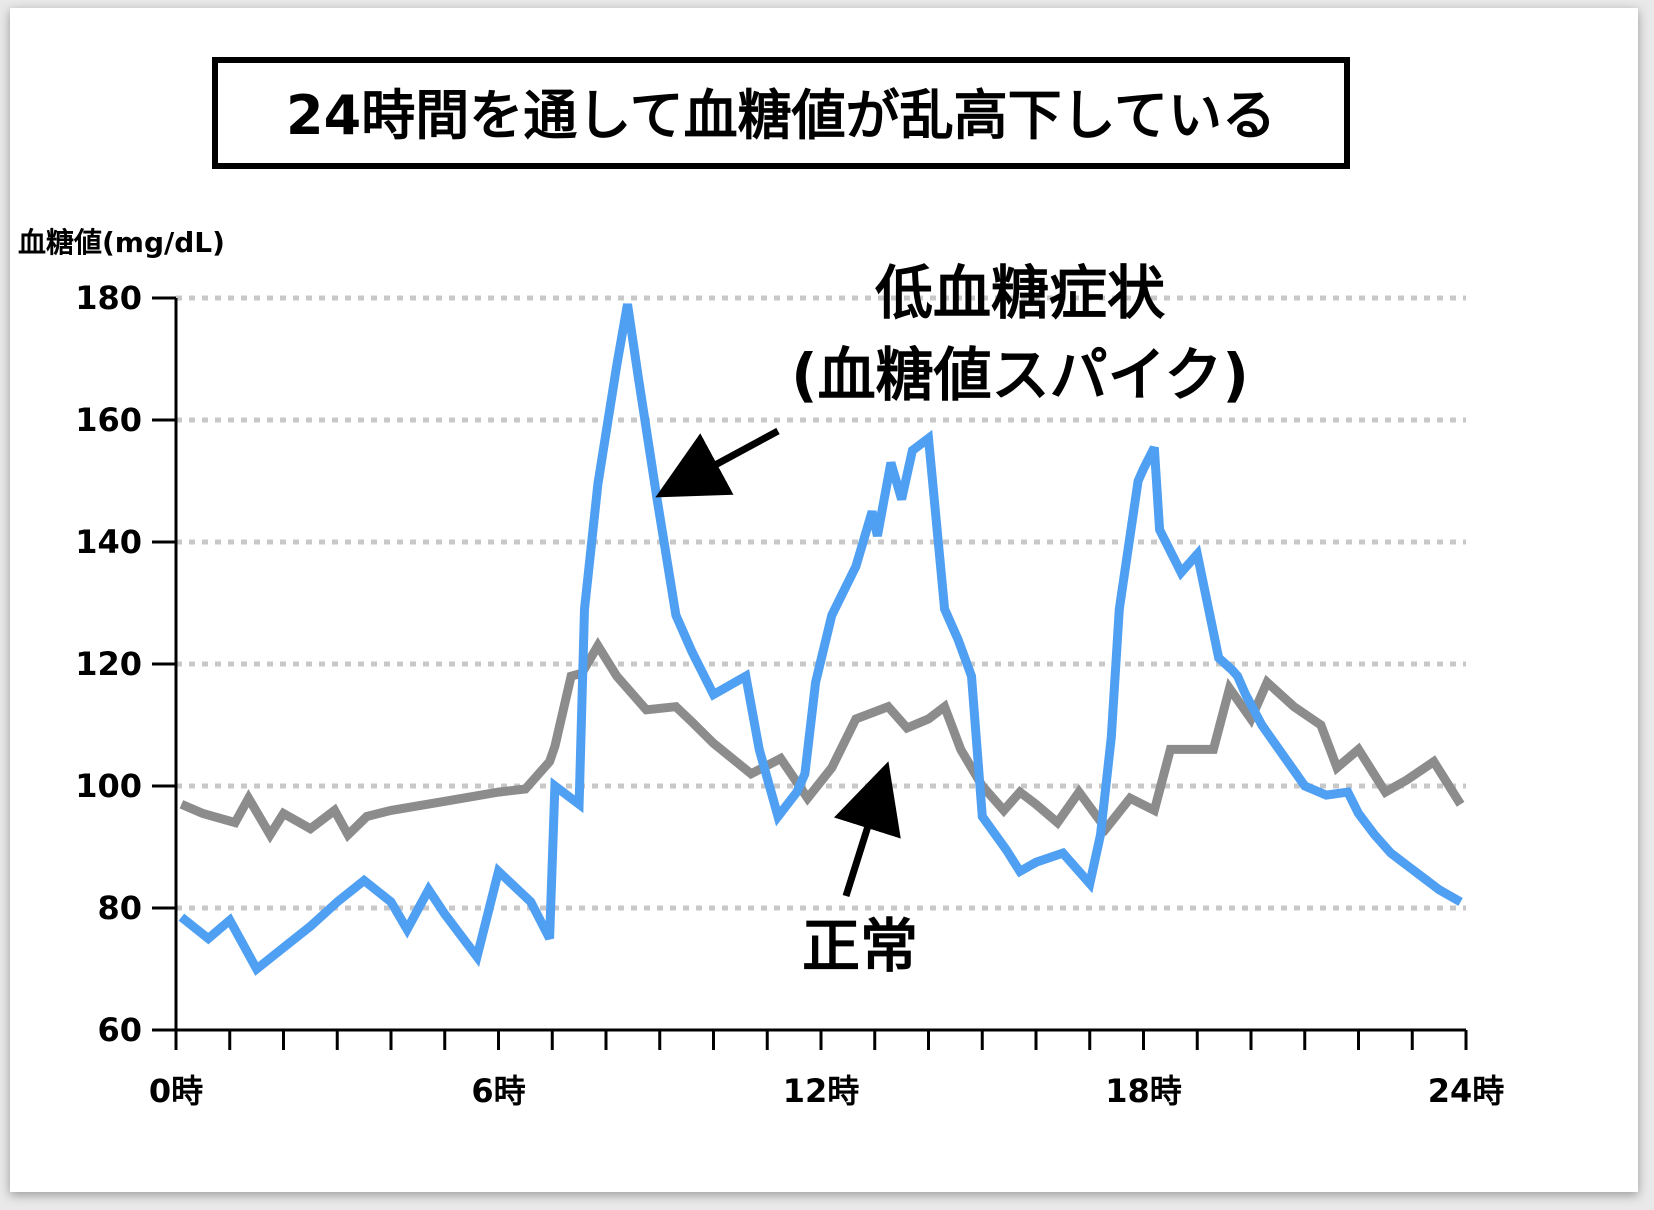 Image resolution: width=1654 pixels, height=1210 pixels. I want to click on x-tick-labels: 0時 6時 12時 18時 24時, so click(826, 1091).